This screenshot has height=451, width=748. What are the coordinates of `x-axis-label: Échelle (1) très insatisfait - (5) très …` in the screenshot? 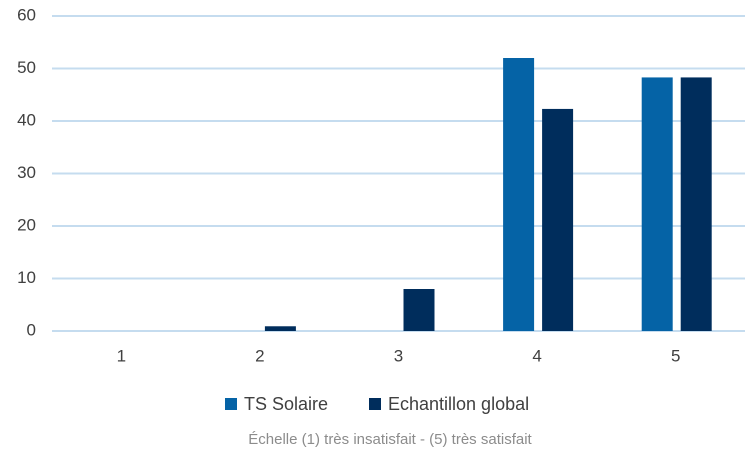 It's located at (390, 439).